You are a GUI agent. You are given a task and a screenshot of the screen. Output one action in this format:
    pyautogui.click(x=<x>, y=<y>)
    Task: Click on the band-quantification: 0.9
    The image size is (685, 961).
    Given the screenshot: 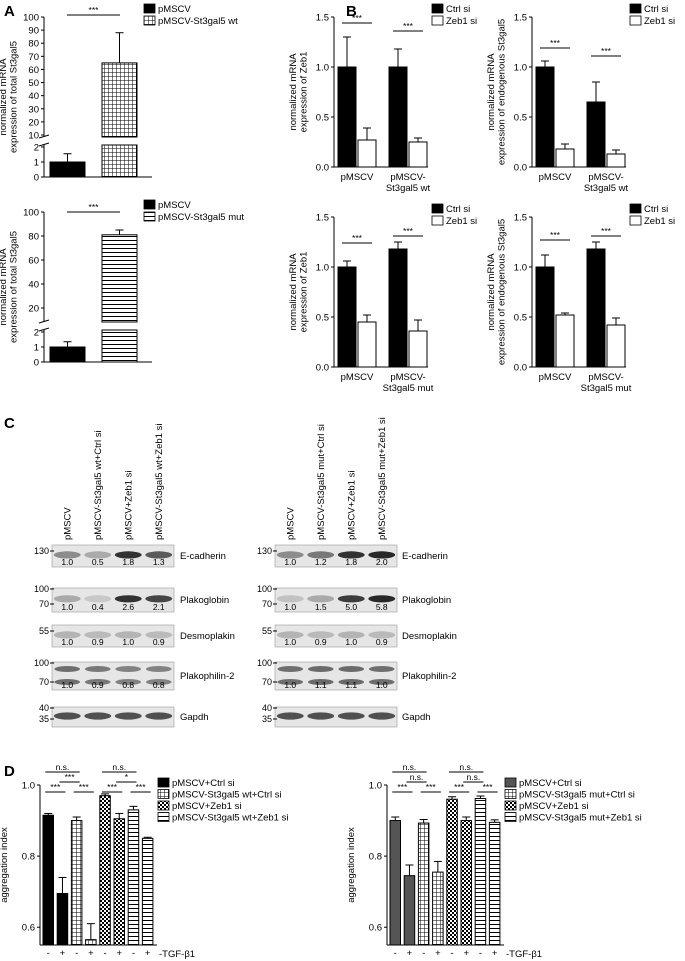 What is the action you would take?
    pyautogui.click(x=382, y=642)
    